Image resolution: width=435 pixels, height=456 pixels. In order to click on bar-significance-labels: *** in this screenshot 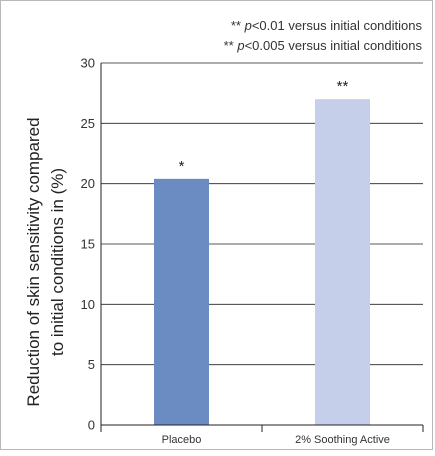, I will do `click(264, 126)`.